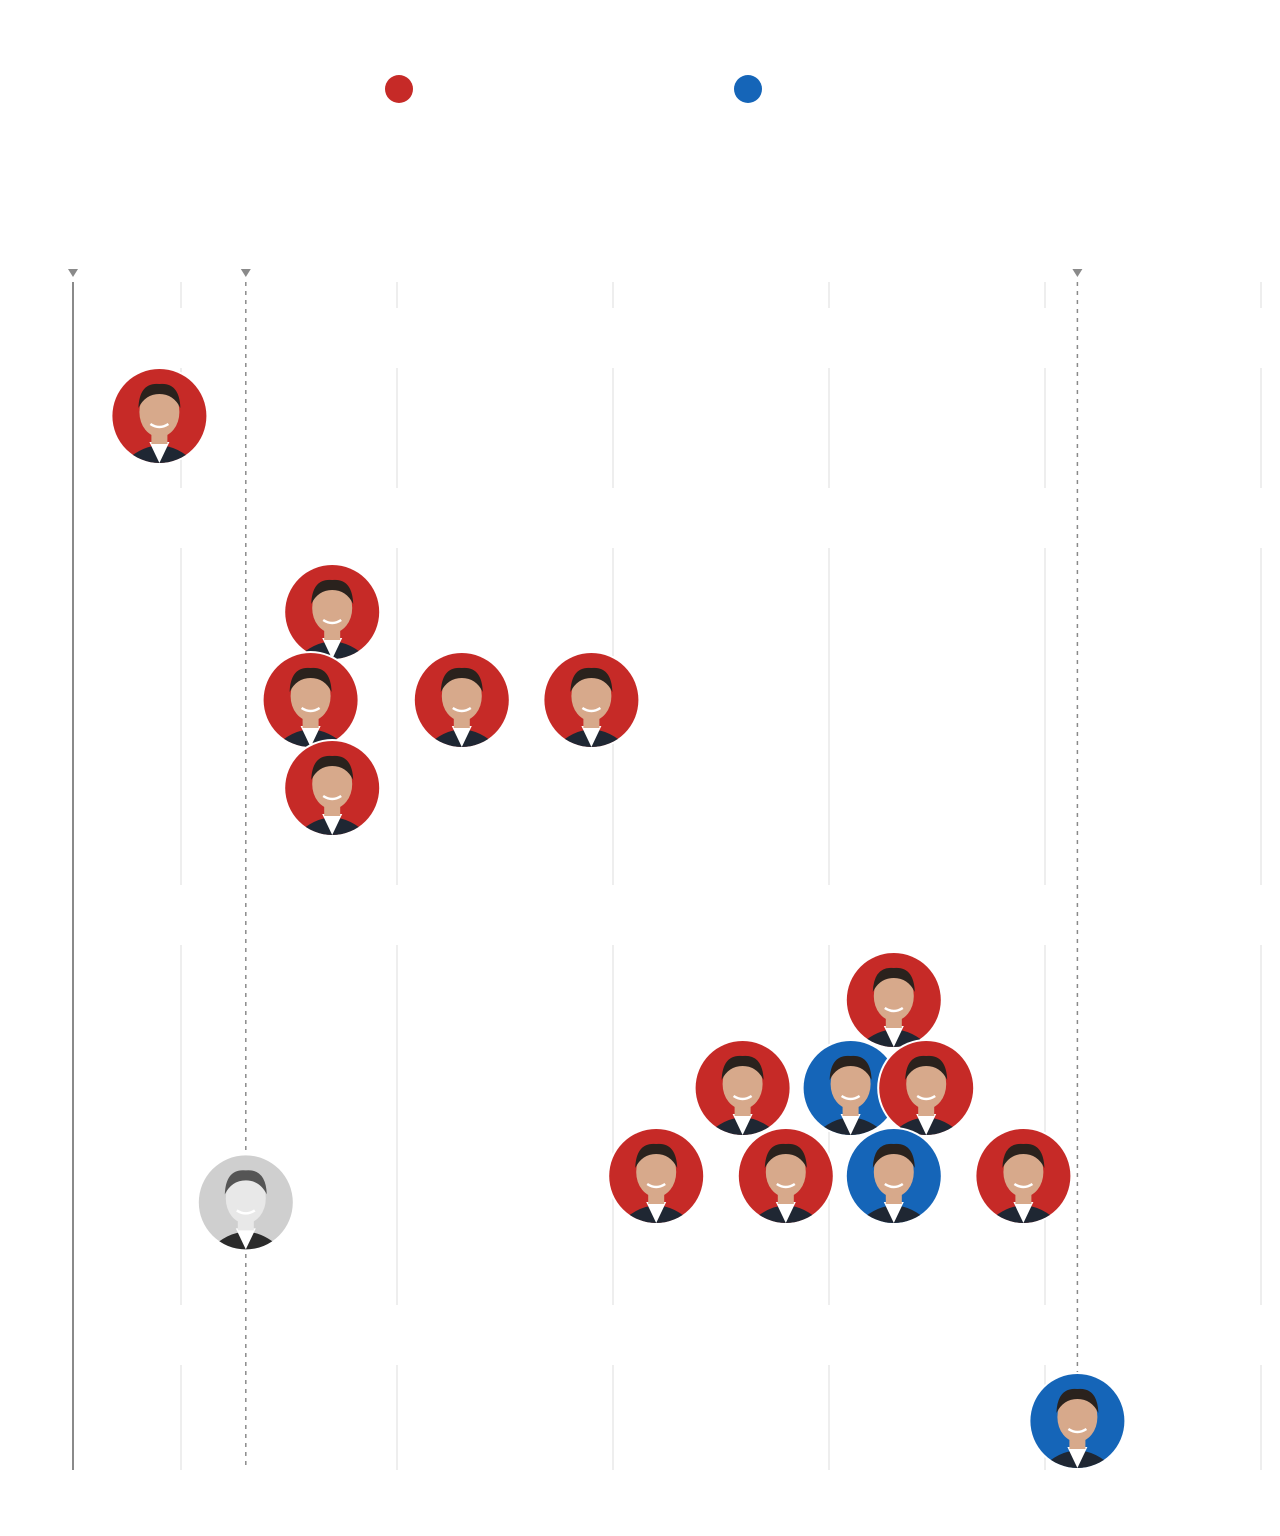 This screenshot has height=1536, width=1280. I want to click on legend-swatch-republican, so click(399, 89).